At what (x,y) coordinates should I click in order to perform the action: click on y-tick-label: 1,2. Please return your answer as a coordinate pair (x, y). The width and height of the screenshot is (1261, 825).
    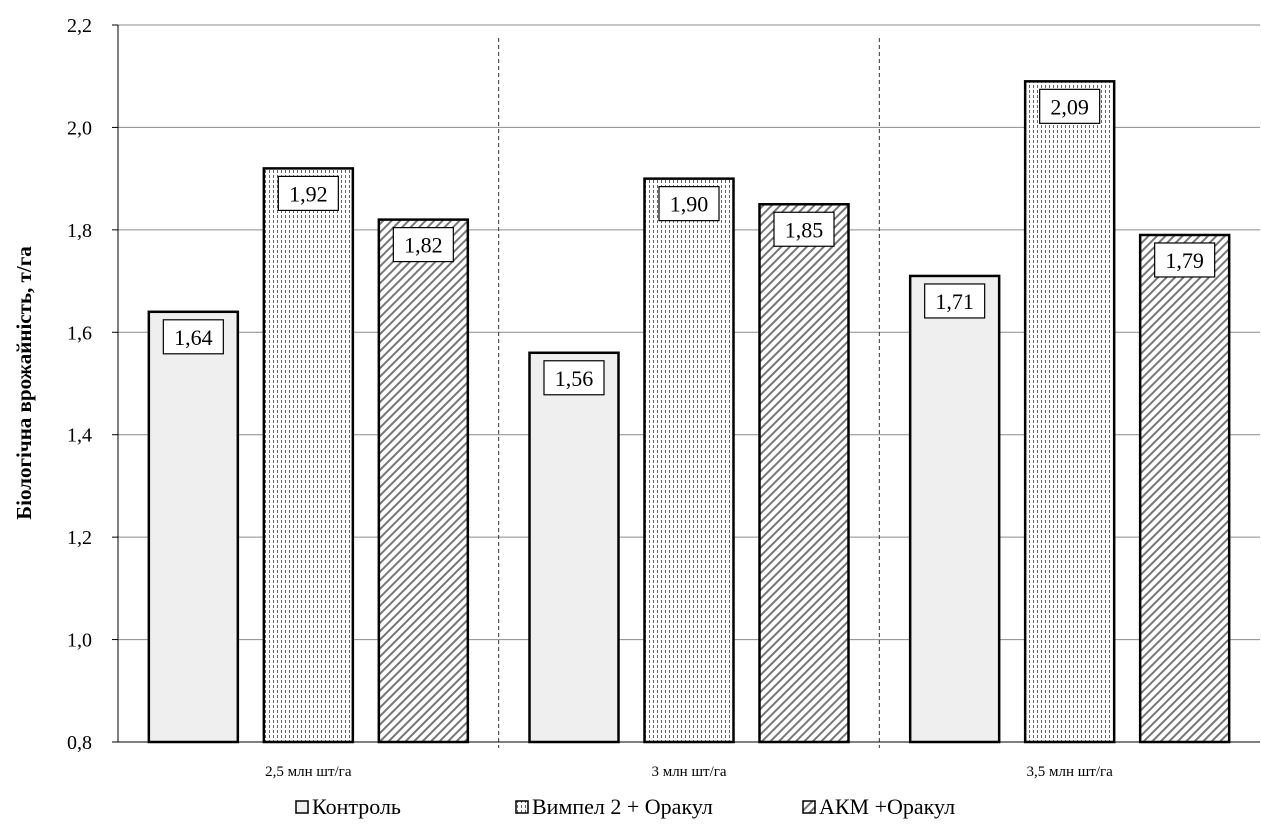
    Looking at the image, I should click on (79, 538).